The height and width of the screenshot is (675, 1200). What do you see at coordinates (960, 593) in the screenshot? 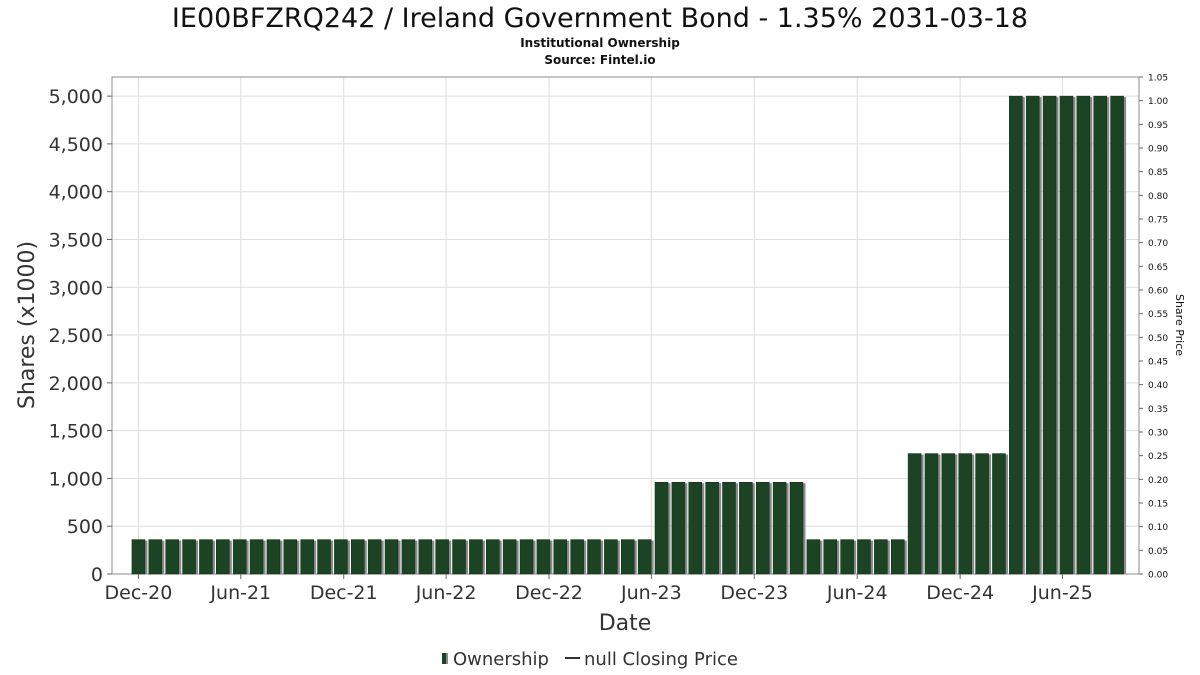
I see `x-tick-label: Dec-24` at bounding box center [960, 593].